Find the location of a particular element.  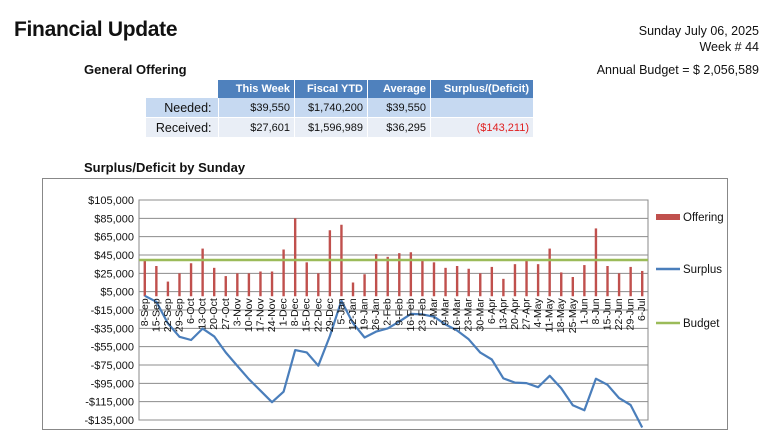

y-tick-label: -$15,000 is located at coordinates (112, 311).